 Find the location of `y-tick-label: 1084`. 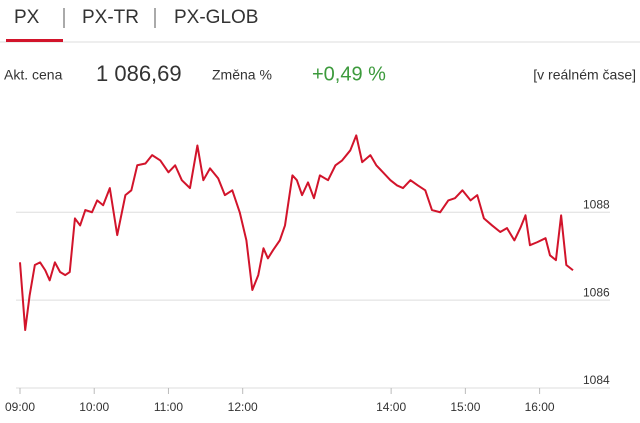

y-tick-label: 1084 is located at coordinates (596, 380).